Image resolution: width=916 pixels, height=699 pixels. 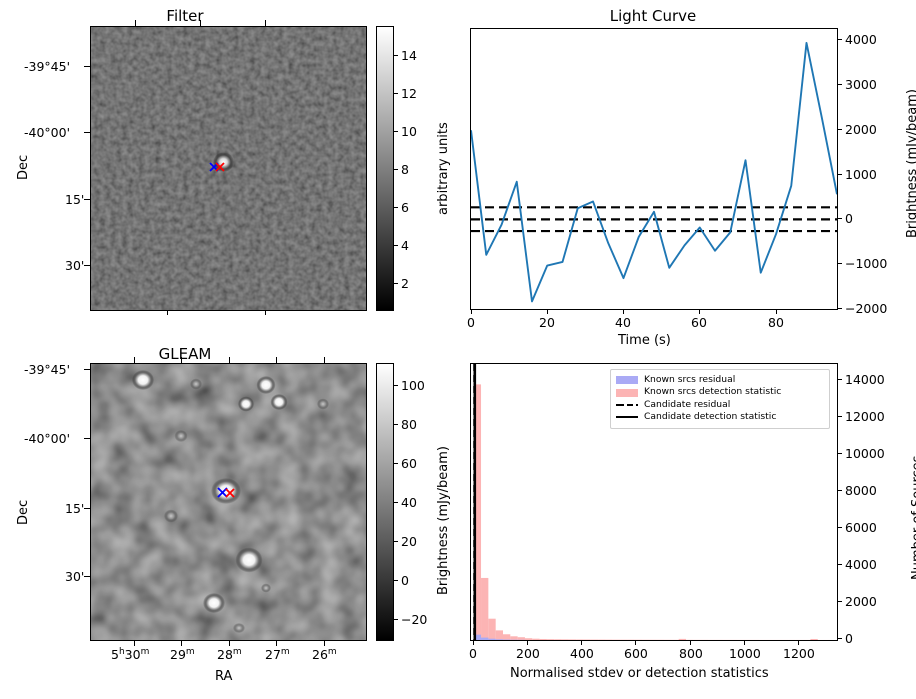 What do you see at coordinates (75, 199) in the screenshot?
I see `filter-ytick-2: 15'` at bounding box center [75, 199].